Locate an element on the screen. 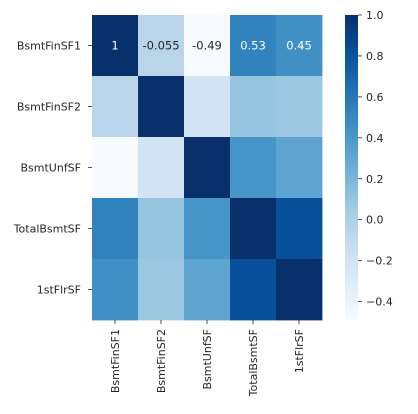 This screenshot has width=418, height=414. y-tick-label: BsmtUnfSF is located at coordinates (50, 168).